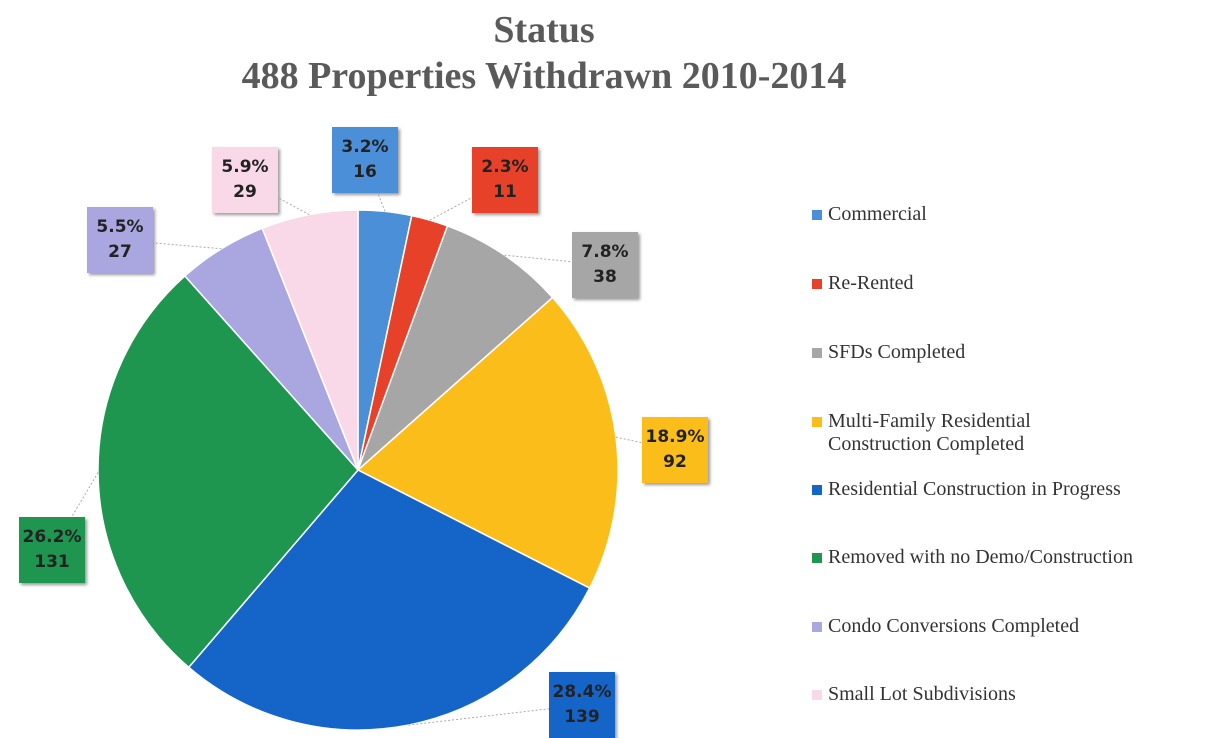  I want to click on chart-title: Status, so click(544, 30).